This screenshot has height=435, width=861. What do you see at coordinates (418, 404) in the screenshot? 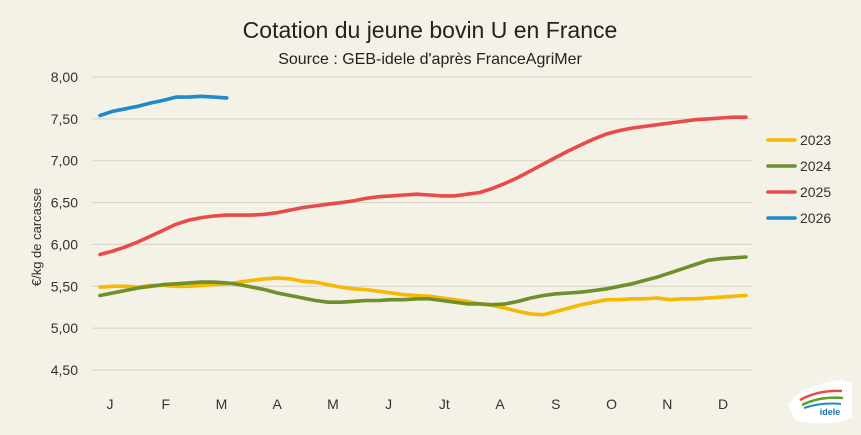
I see `x-tick-labels: J F M A M J Jt A S O N D` at bounding box center [418, 404].